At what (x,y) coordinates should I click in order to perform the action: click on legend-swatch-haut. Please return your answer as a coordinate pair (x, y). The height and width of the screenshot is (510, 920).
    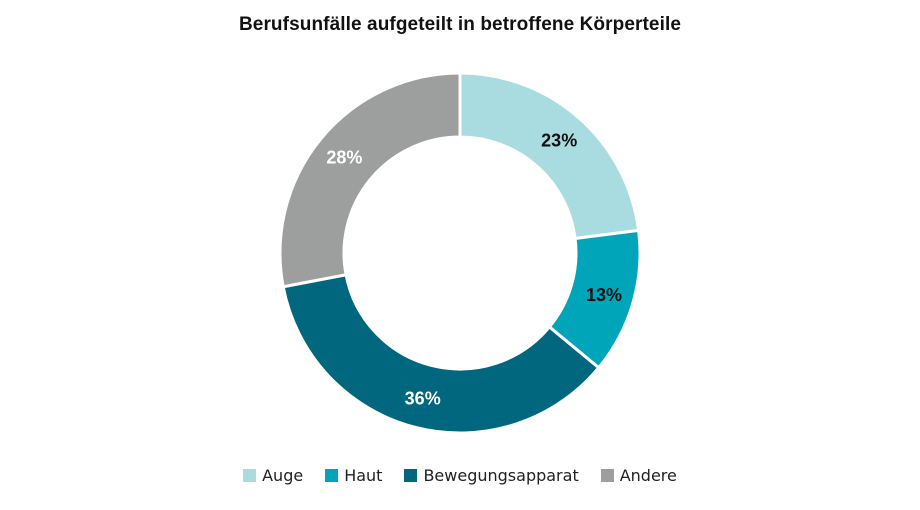
    Looking at the image, I should click on (332, 475).